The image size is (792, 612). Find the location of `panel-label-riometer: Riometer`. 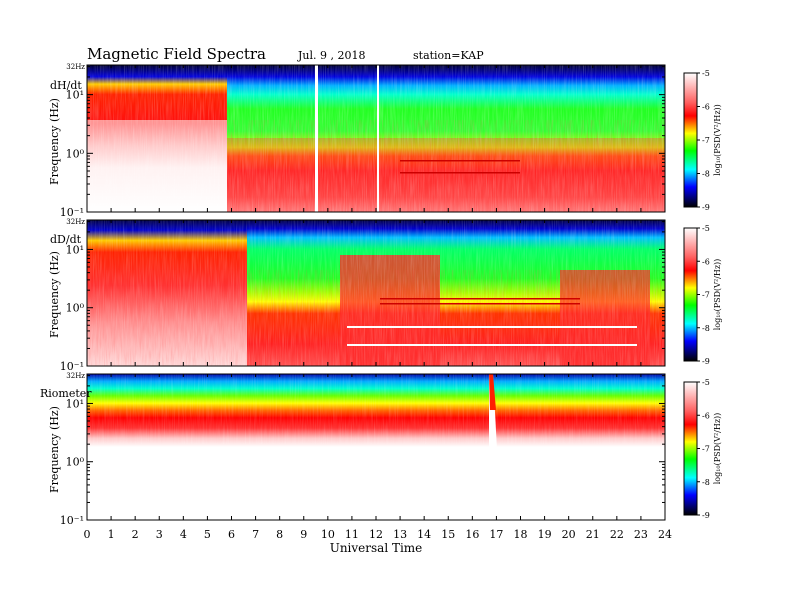

panel-label-riometer: Riometer is located at coordinates (66, 393).